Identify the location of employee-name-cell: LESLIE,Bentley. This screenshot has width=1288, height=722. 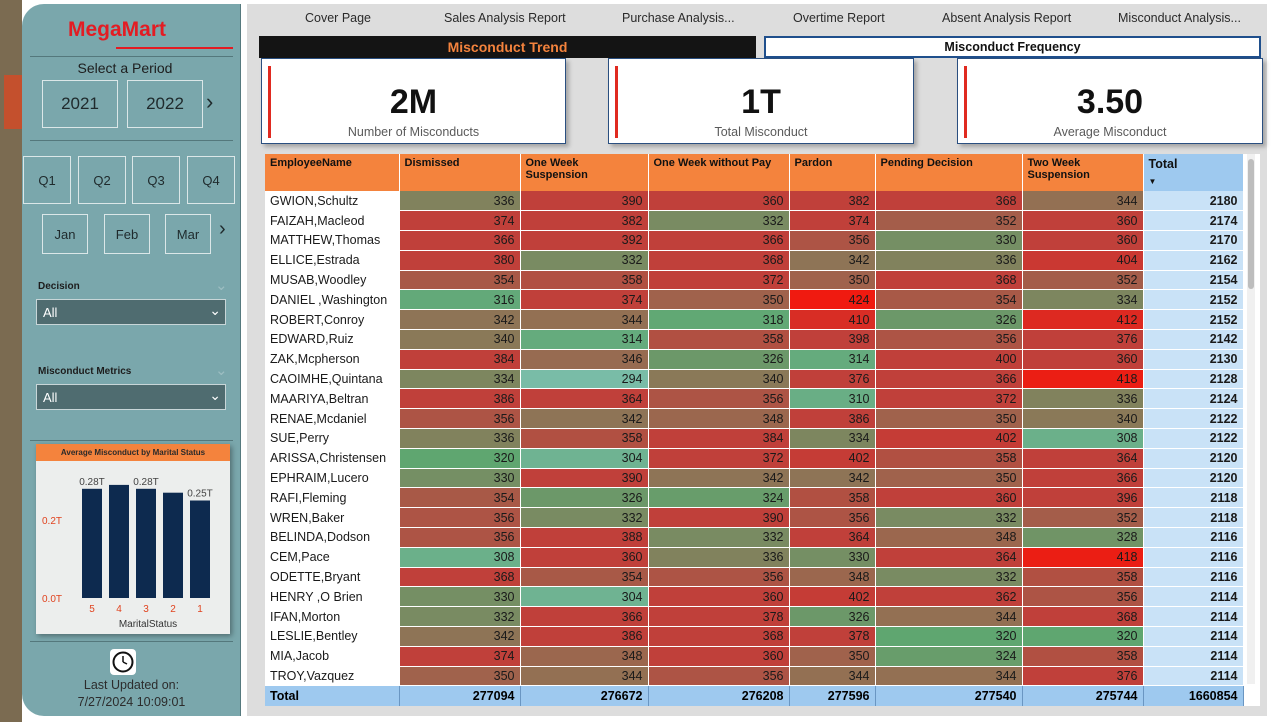
(332, 636).